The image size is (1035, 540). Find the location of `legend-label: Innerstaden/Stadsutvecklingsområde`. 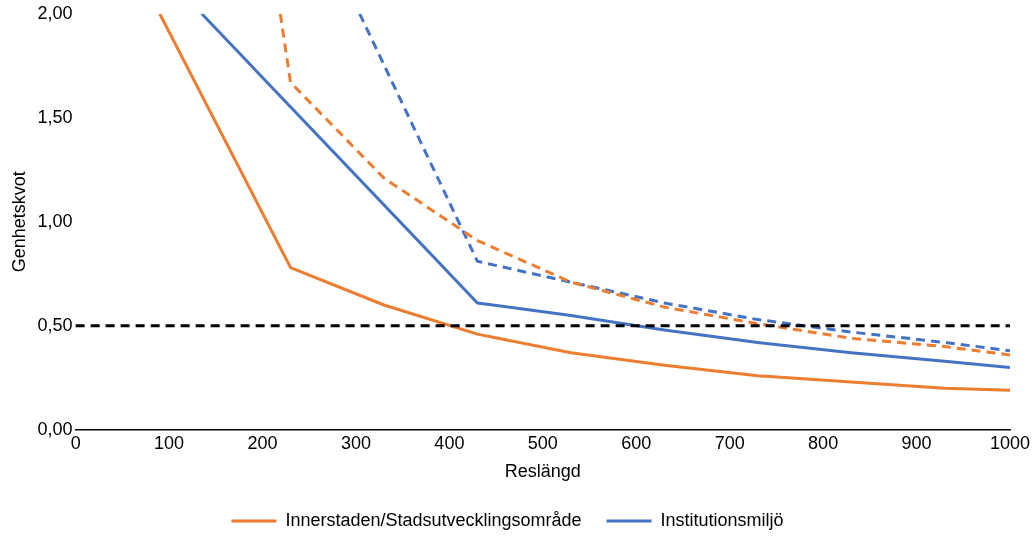

legend-label: Innerstaden/Stadsutvecklingsområde is located at coordinates (433, 519).